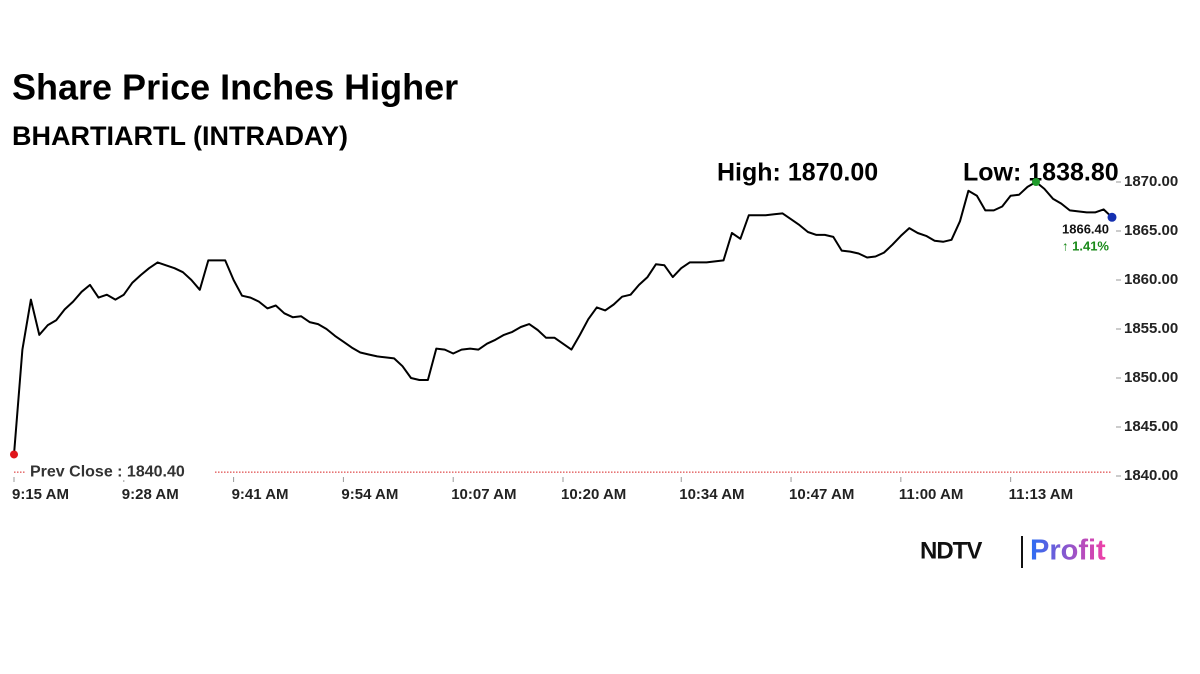  What do you see at coordinates (1151, 426) in the screenshot?
I see `y-tick-label: 1845.00` at bounding box center [1151, 426].